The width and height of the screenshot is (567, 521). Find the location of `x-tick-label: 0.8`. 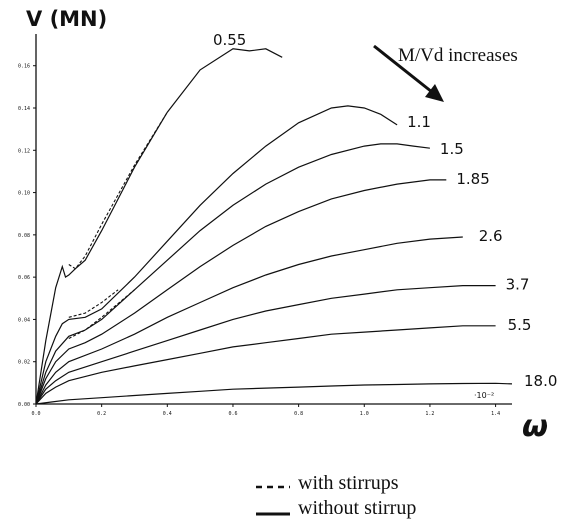

x-tick-label: 0.8 is located at coordinates (298, 414).